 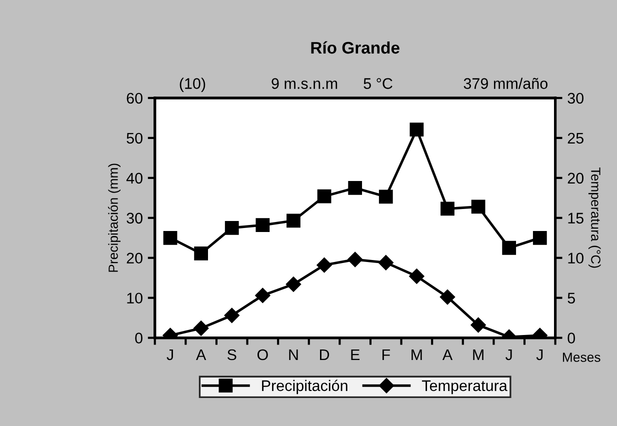 What do you see at coordinates (134, 98) in the screenshot?
I see `y-tick-label: 60` at bounding box center [134, 98].